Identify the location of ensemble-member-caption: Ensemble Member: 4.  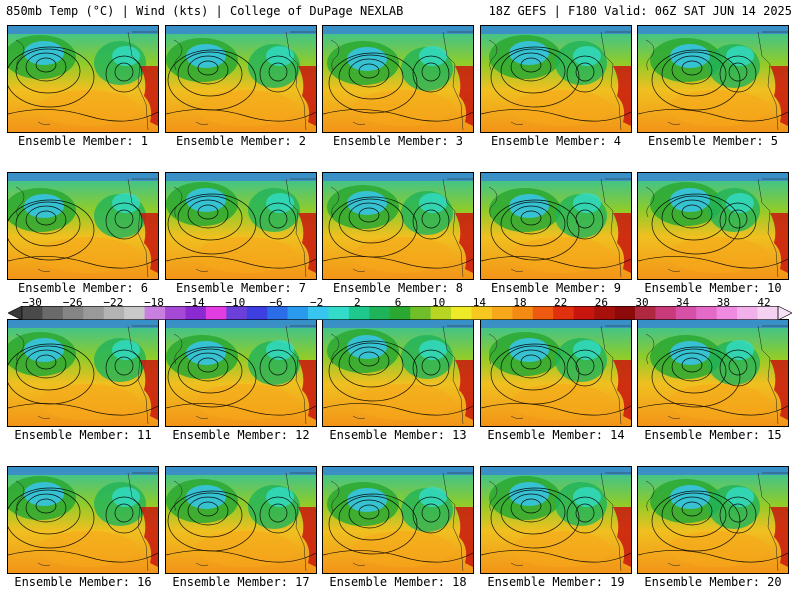
(556, 141).